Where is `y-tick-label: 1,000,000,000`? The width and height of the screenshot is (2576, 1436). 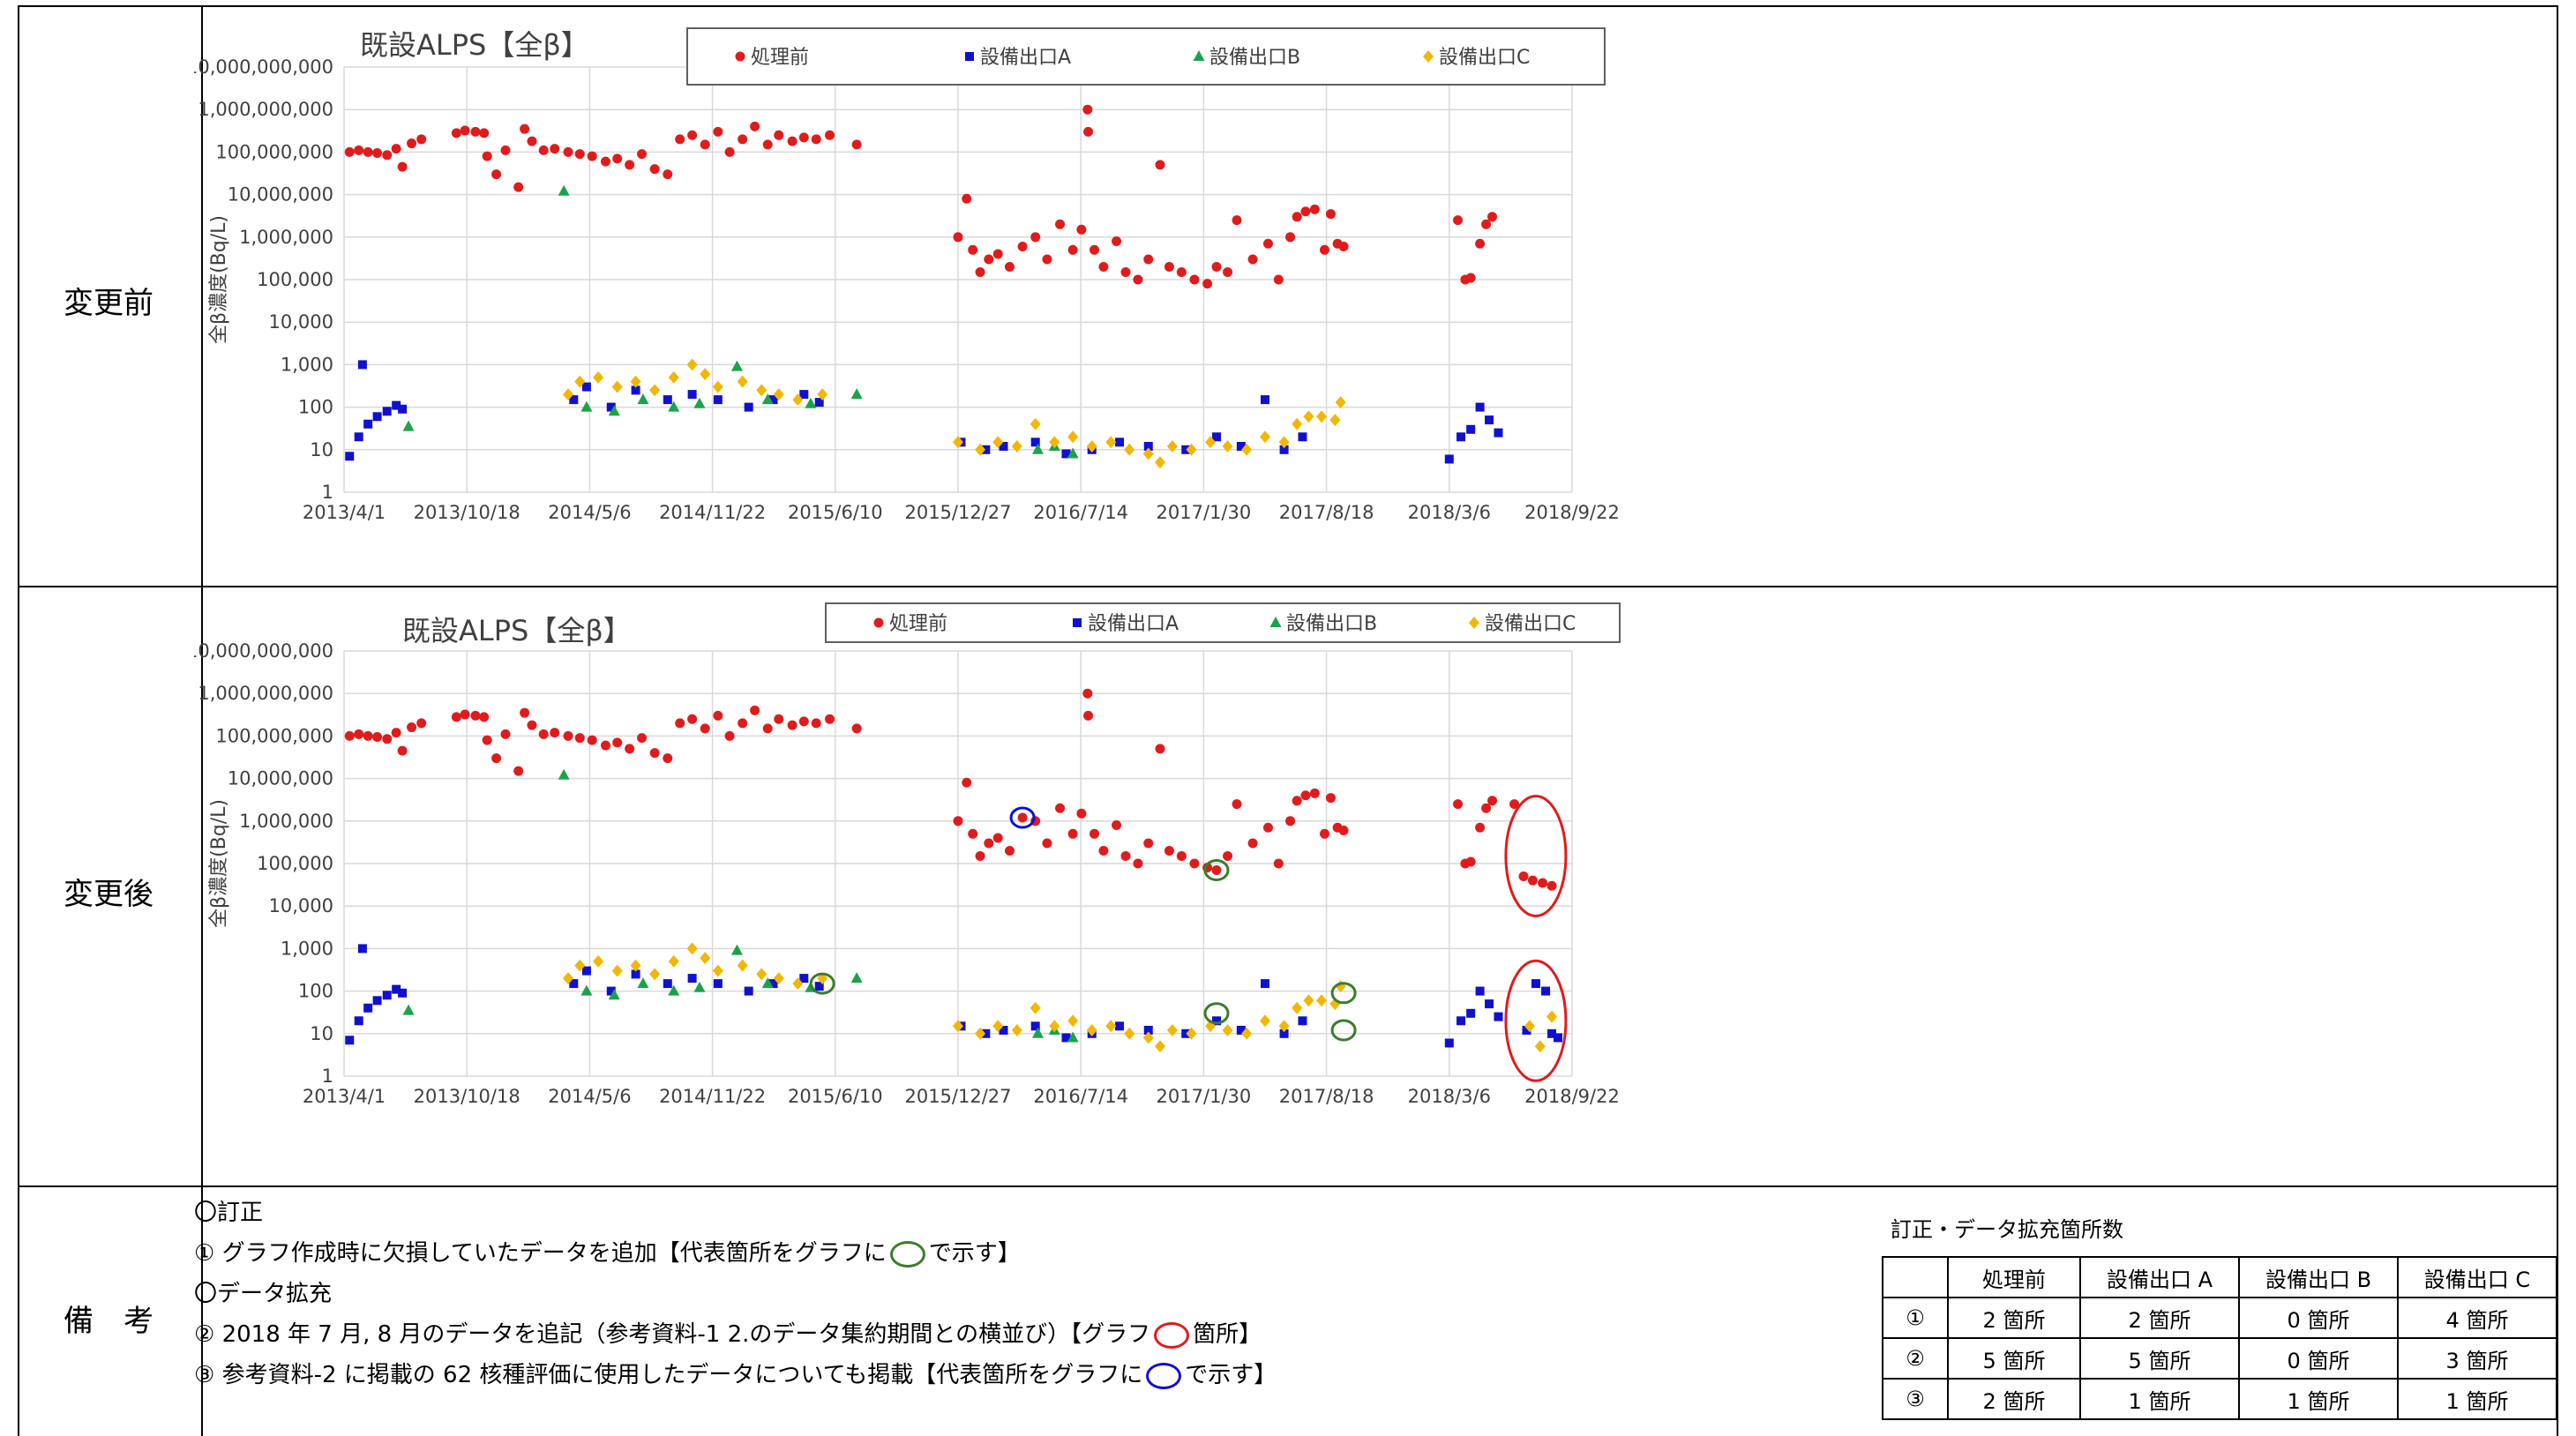
y-tick-label: 1,000,000,000 is located at coordinates (265, 693).